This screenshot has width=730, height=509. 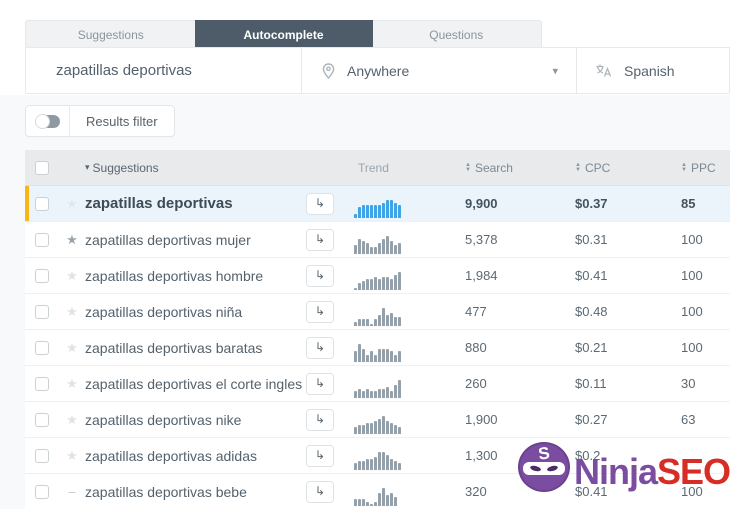 What do you see at coordinates (688, 419) in the screenshot?
I see `ppc-value: 63` at bounding box center [688, 419].